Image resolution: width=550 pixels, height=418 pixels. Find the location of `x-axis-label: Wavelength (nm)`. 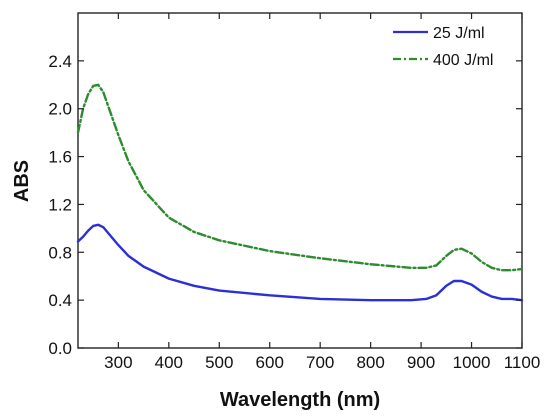

x-axis-label: Wavelength (nm) is located at coordinates (300, 400).